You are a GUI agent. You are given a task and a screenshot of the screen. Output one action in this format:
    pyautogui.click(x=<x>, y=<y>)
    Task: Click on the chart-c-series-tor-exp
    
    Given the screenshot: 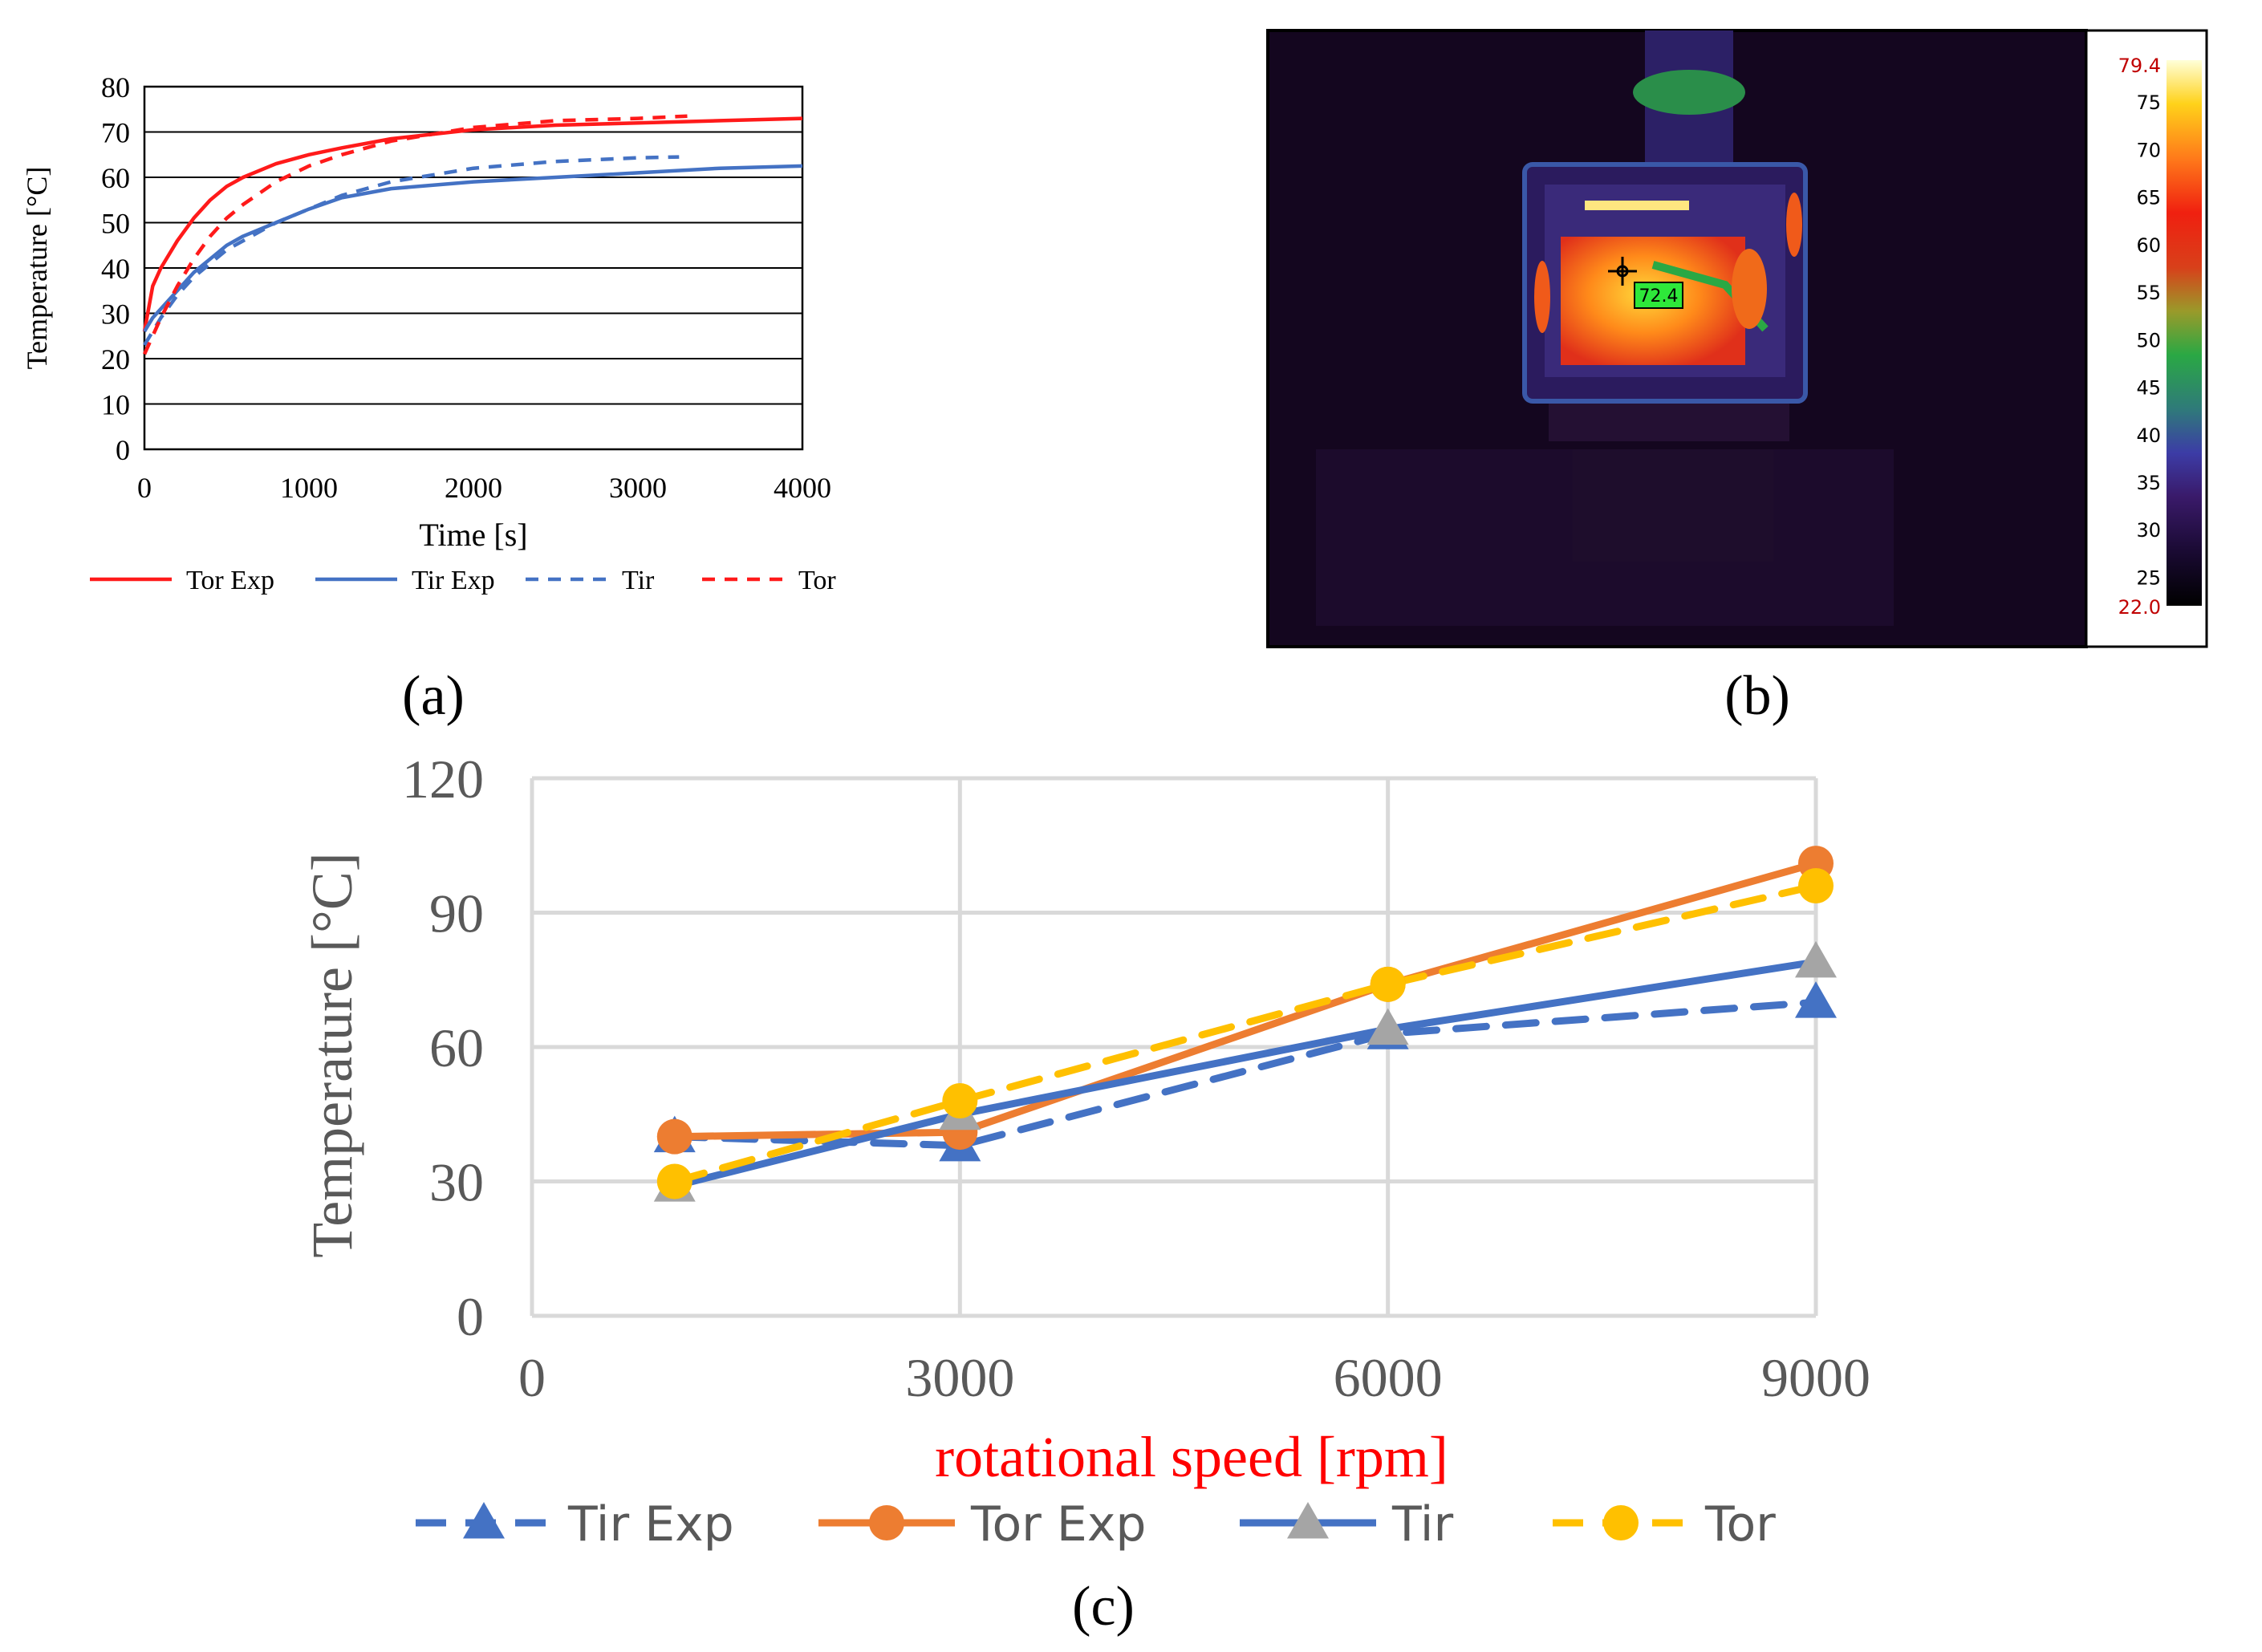 What is the action you would take?
    pyautogui.click(x=1245, y=1000)
    